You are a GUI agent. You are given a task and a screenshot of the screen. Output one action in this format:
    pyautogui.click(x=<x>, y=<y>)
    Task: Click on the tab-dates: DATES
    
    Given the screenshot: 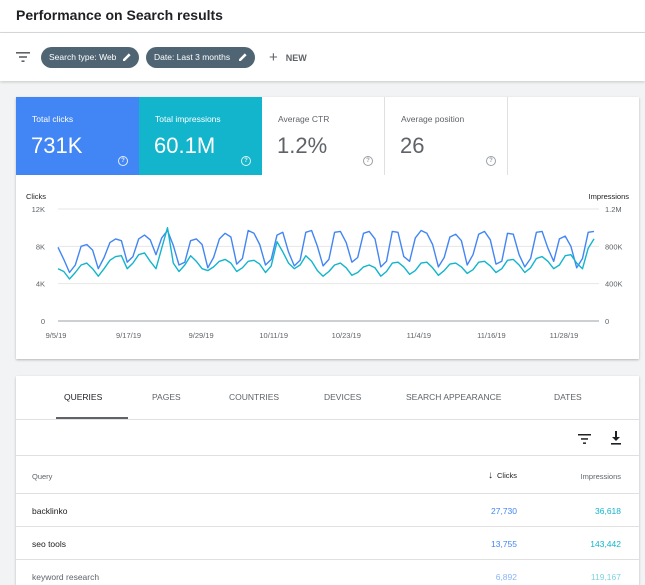 What is the action you would take?
    pyautogui.click(x=568, y=397)
    